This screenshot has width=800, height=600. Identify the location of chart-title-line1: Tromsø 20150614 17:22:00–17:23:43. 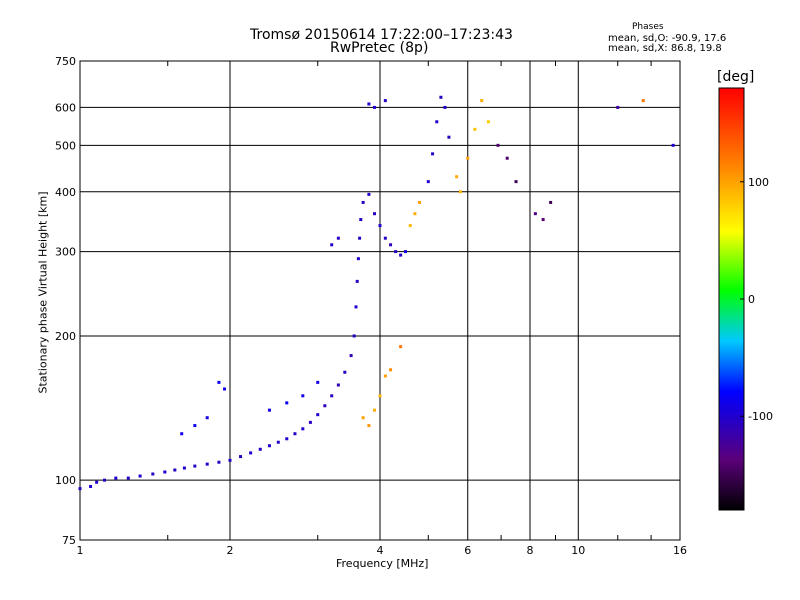
(381, 35).